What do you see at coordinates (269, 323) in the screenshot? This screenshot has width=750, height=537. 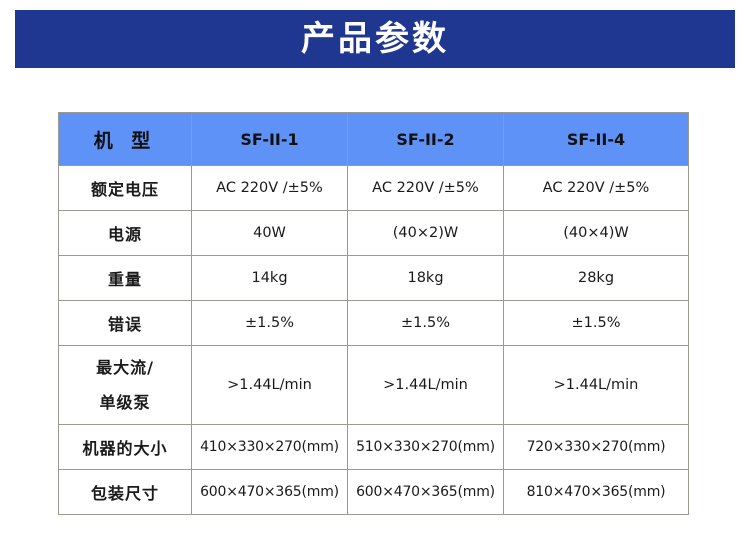 I see `cell-error-sf2-1: ±1.5%` at bounding box center [269, 323].